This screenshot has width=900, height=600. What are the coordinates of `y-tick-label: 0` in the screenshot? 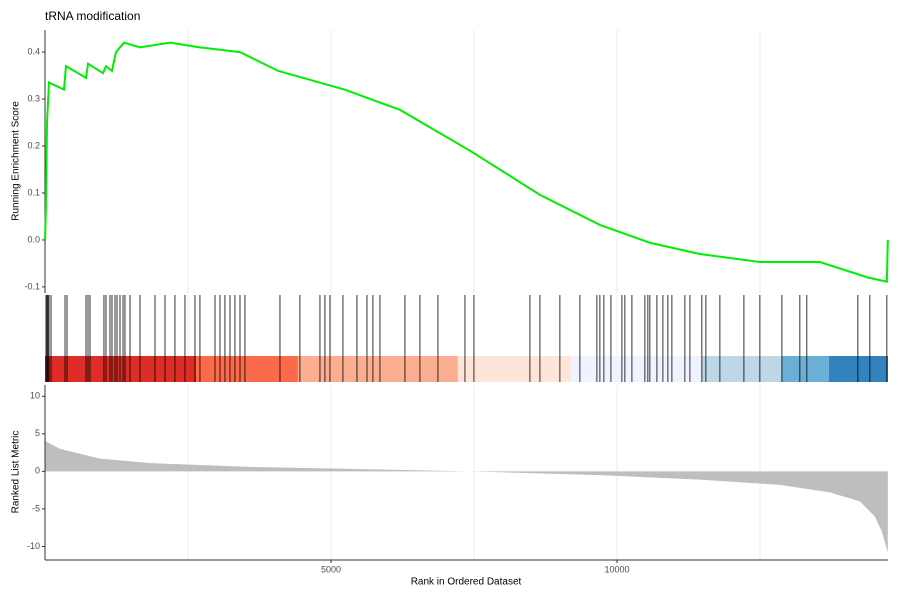 It's located at (37, 471).